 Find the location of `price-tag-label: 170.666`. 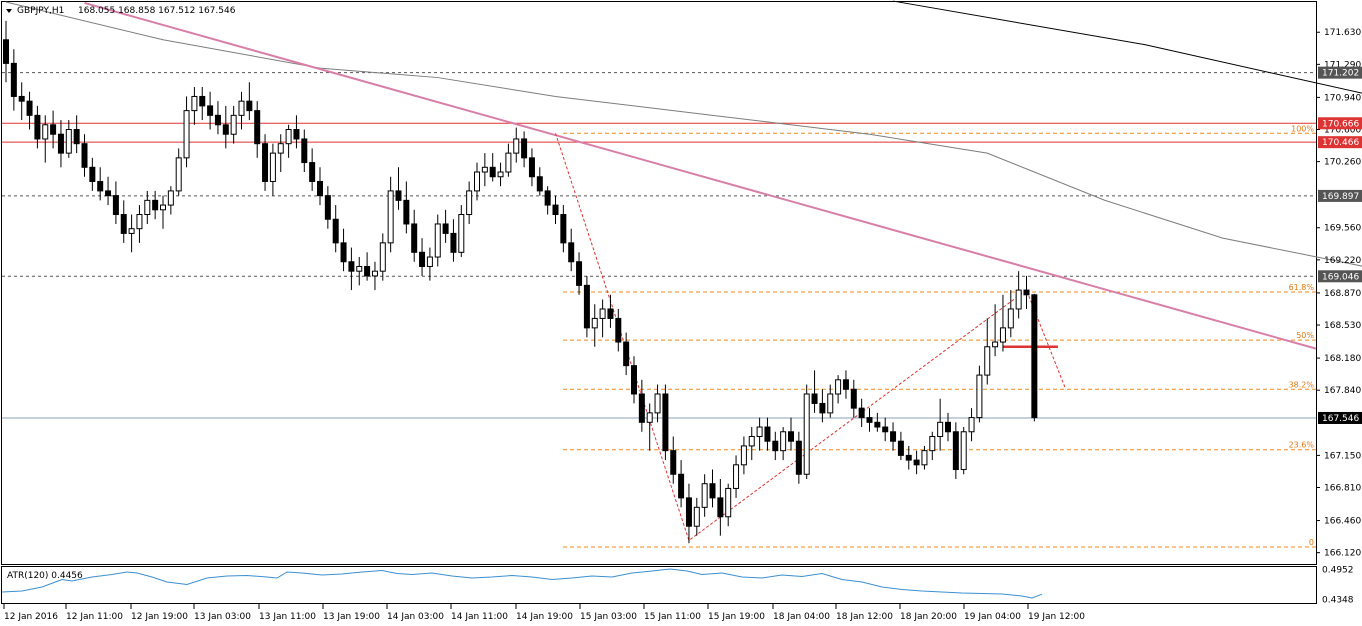

price-tag-label: 170.666 is located at coordinates (1340, 124).